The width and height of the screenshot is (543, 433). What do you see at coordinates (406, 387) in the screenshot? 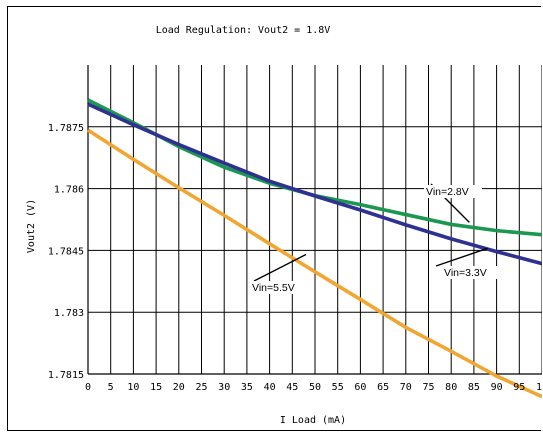
I see `x-tick-label: 70` at bounding box center [406, 387].